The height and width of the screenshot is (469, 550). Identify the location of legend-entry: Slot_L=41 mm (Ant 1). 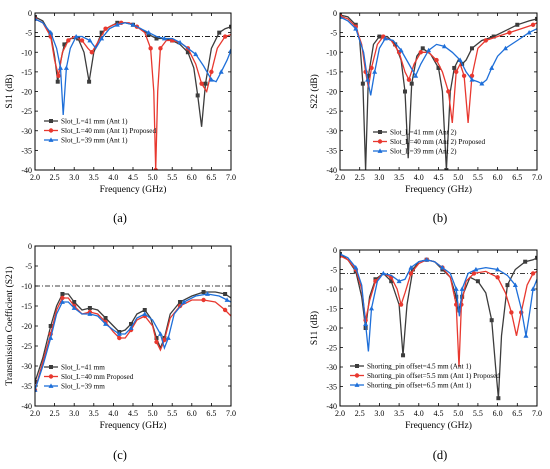
(94, 122).